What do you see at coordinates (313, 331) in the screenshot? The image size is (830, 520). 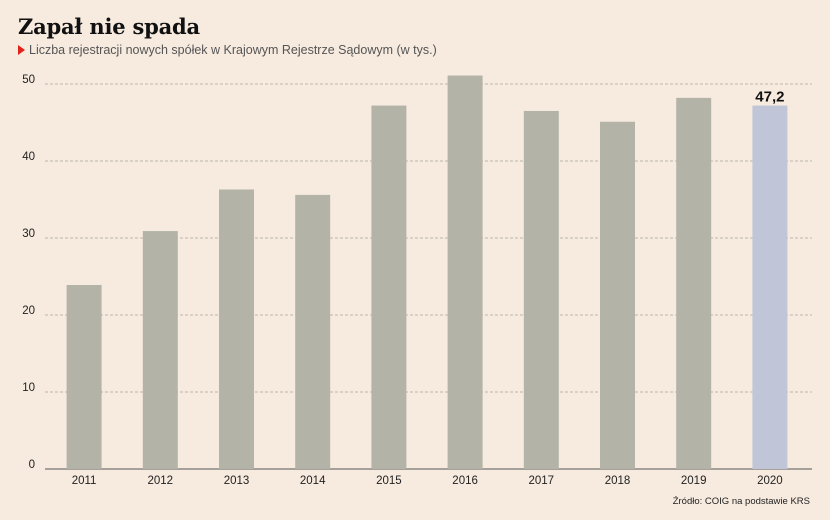 I see `bar-2014` at bounding box center [313, 331].